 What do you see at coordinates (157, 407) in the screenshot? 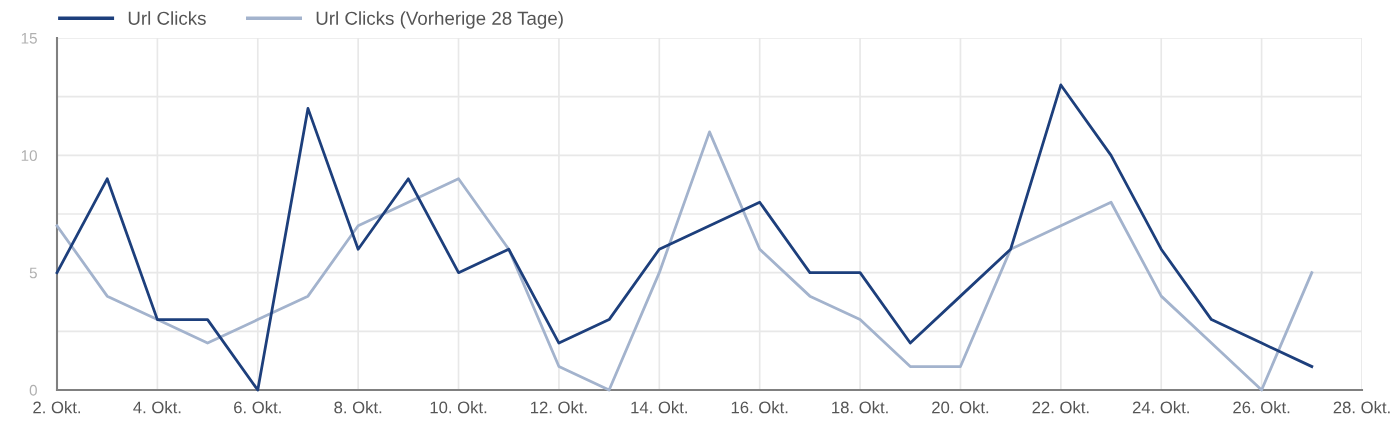
I see `x-tick-label: 4. Okt.` at bounding box center [157, 407].